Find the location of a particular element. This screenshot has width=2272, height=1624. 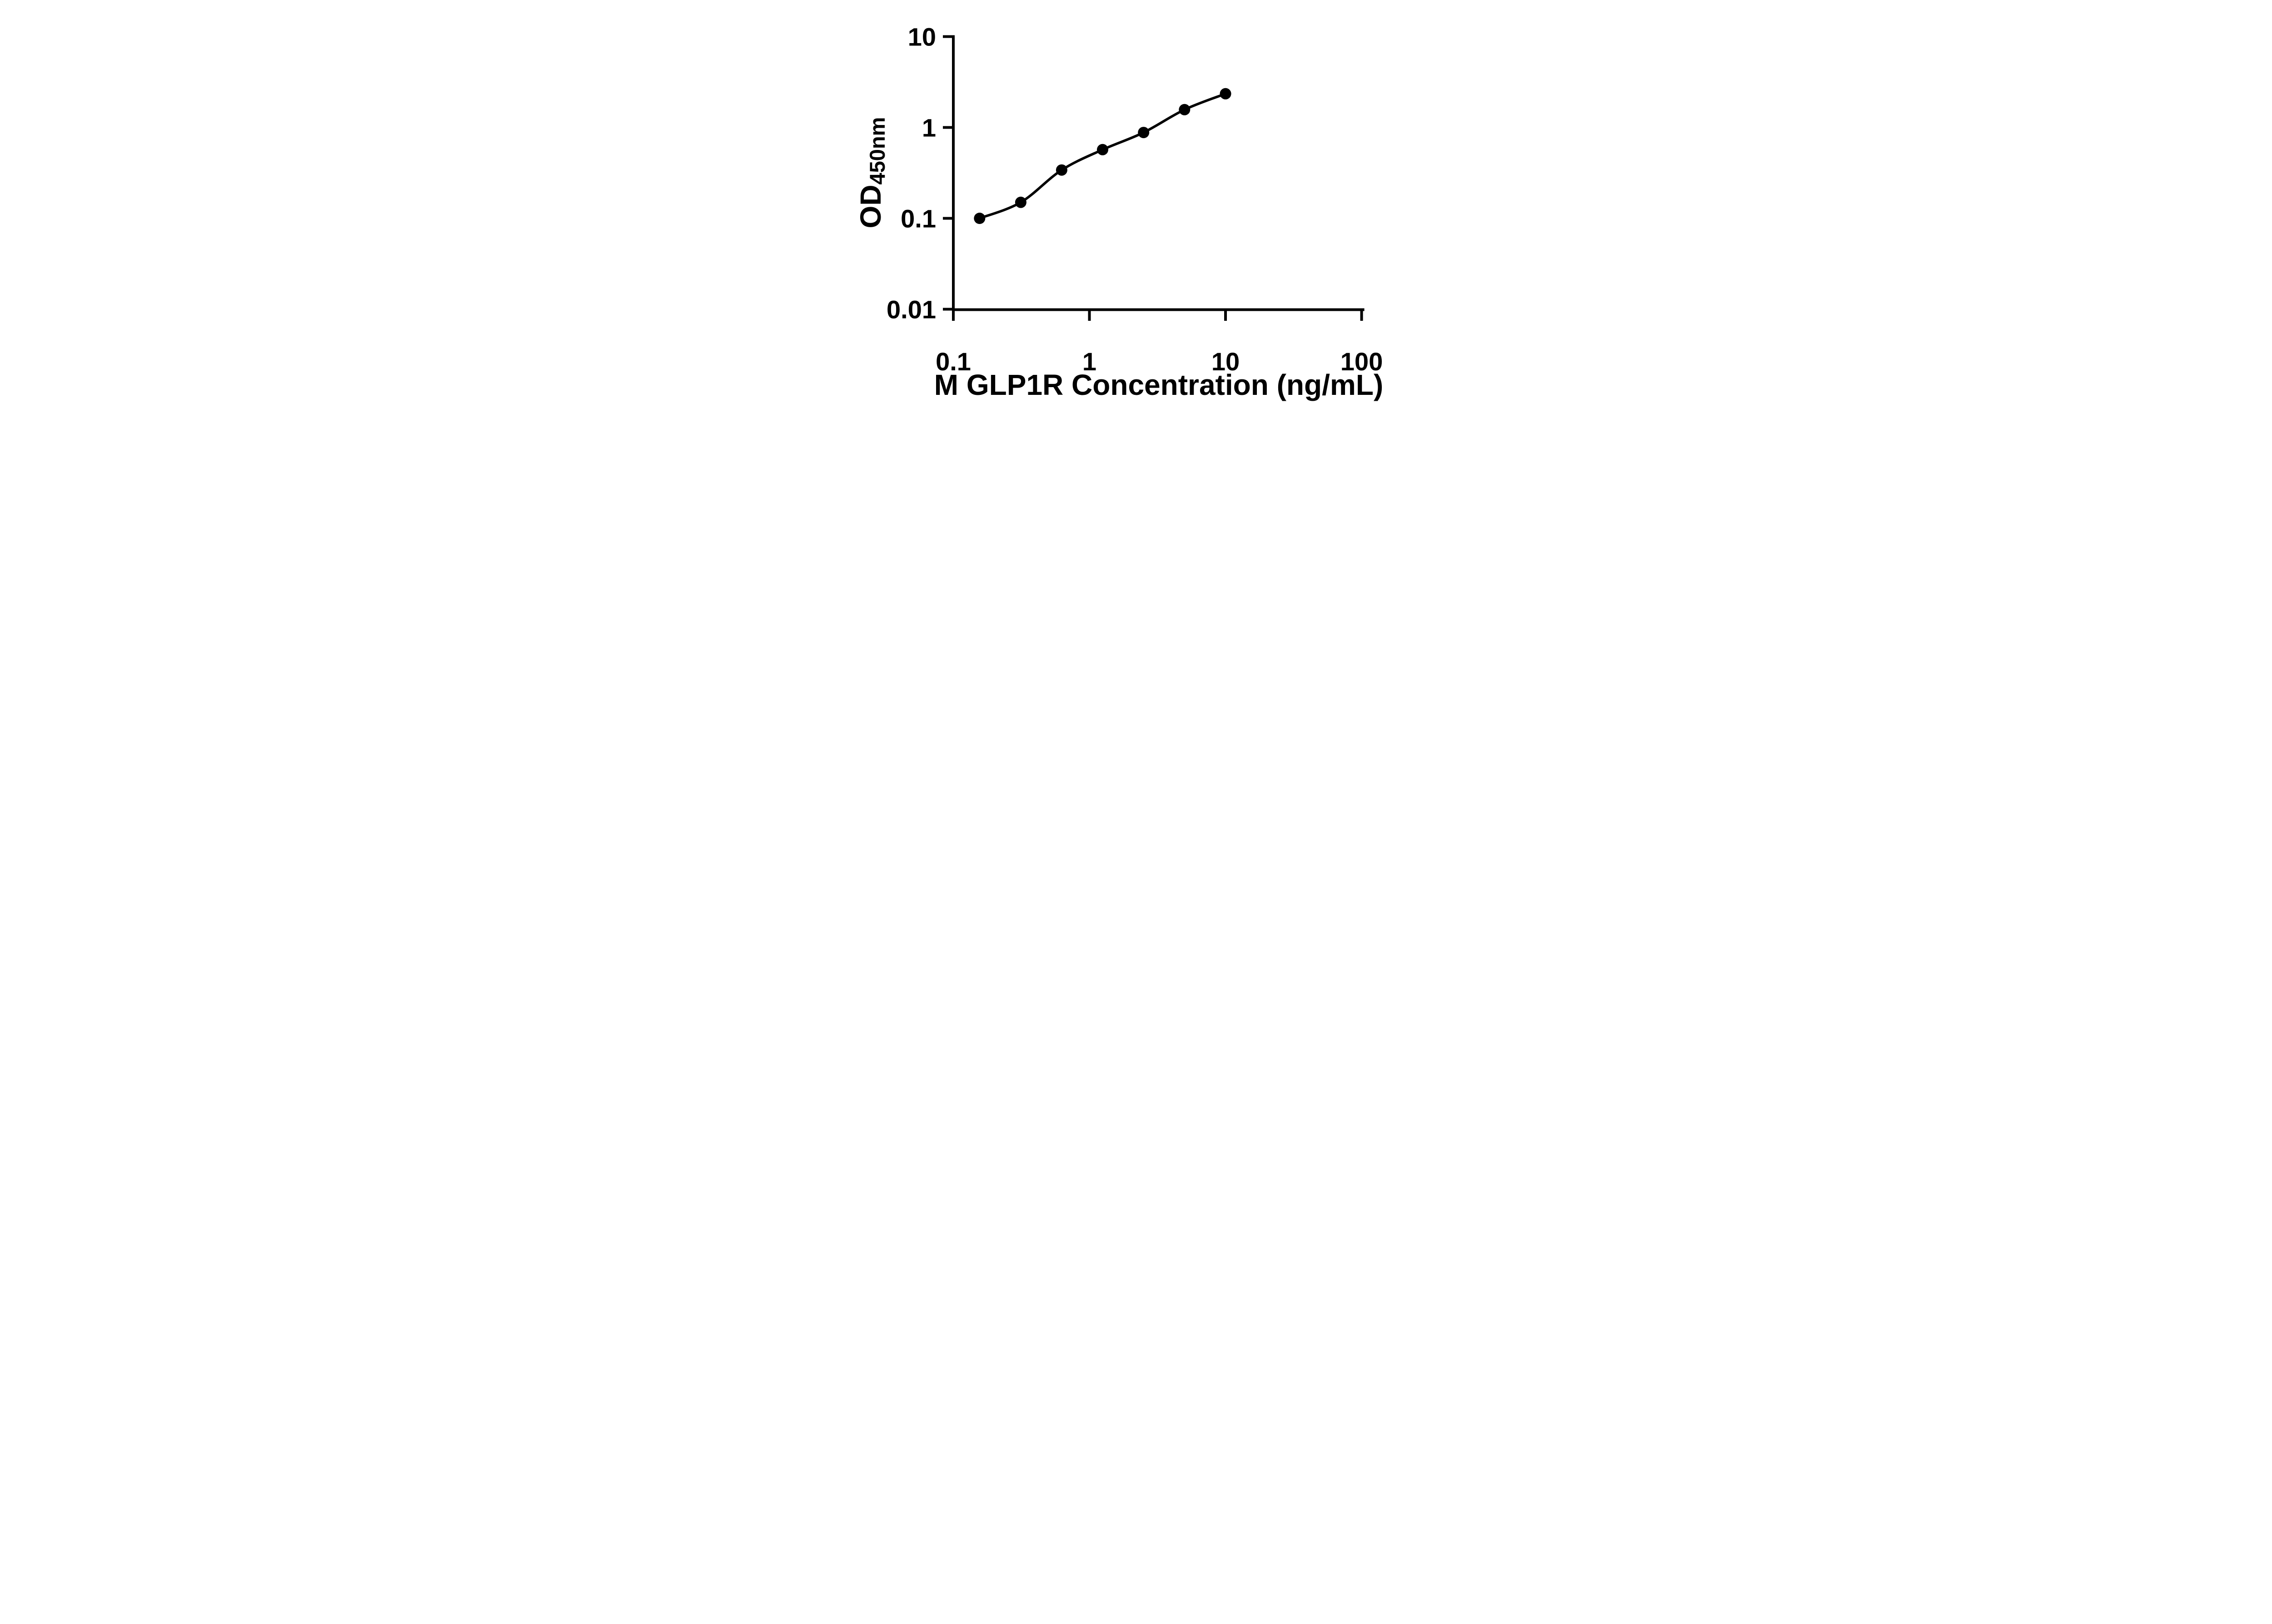

y-axis-title: OD450nm is located at coordinates (871, 173).